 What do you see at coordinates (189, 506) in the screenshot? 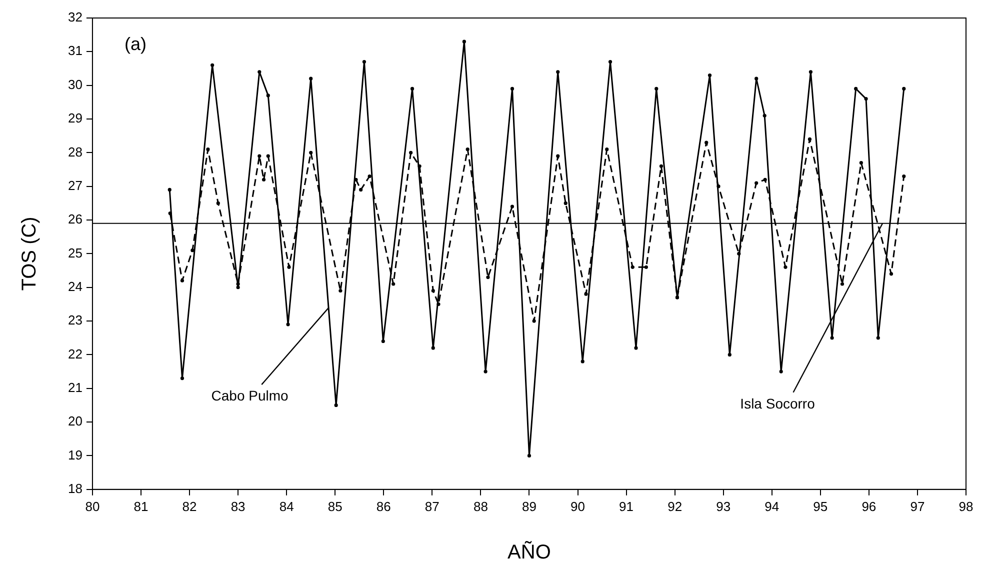
I see `x-tick-label: 82` at bounding box center [189, 506].